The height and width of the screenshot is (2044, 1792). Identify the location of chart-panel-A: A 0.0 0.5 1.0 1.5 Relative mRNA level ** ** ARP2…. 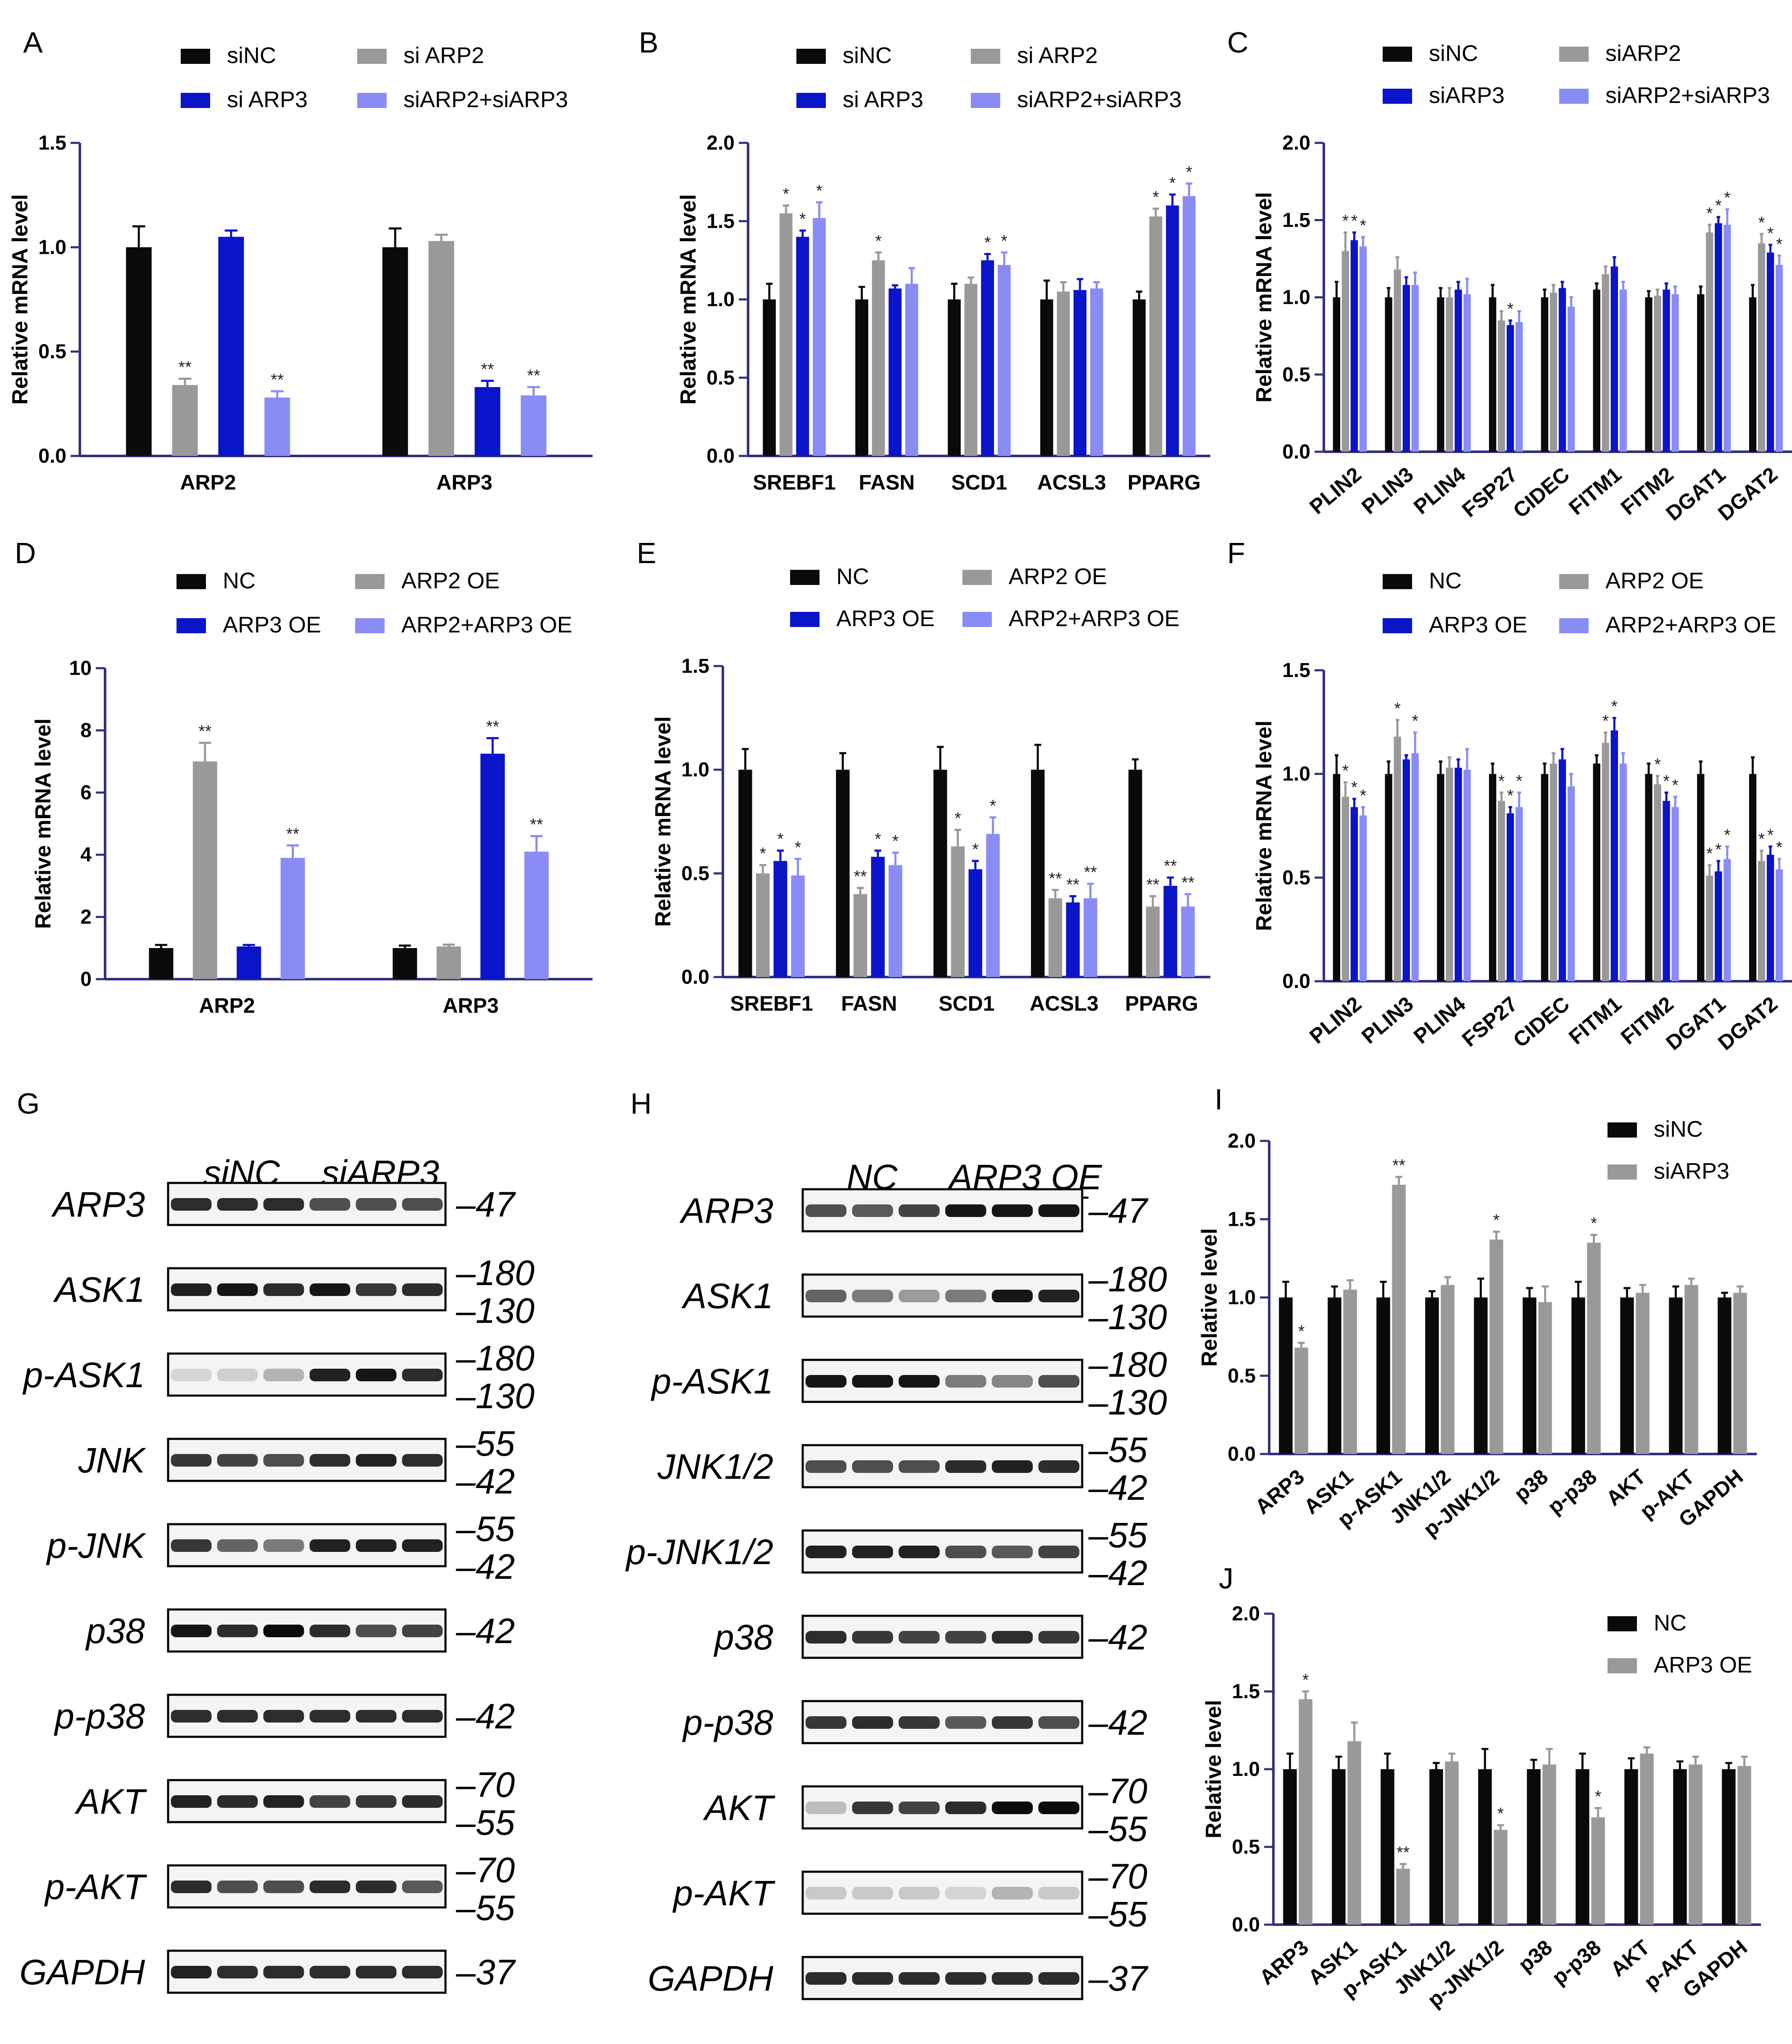
(300, 260).